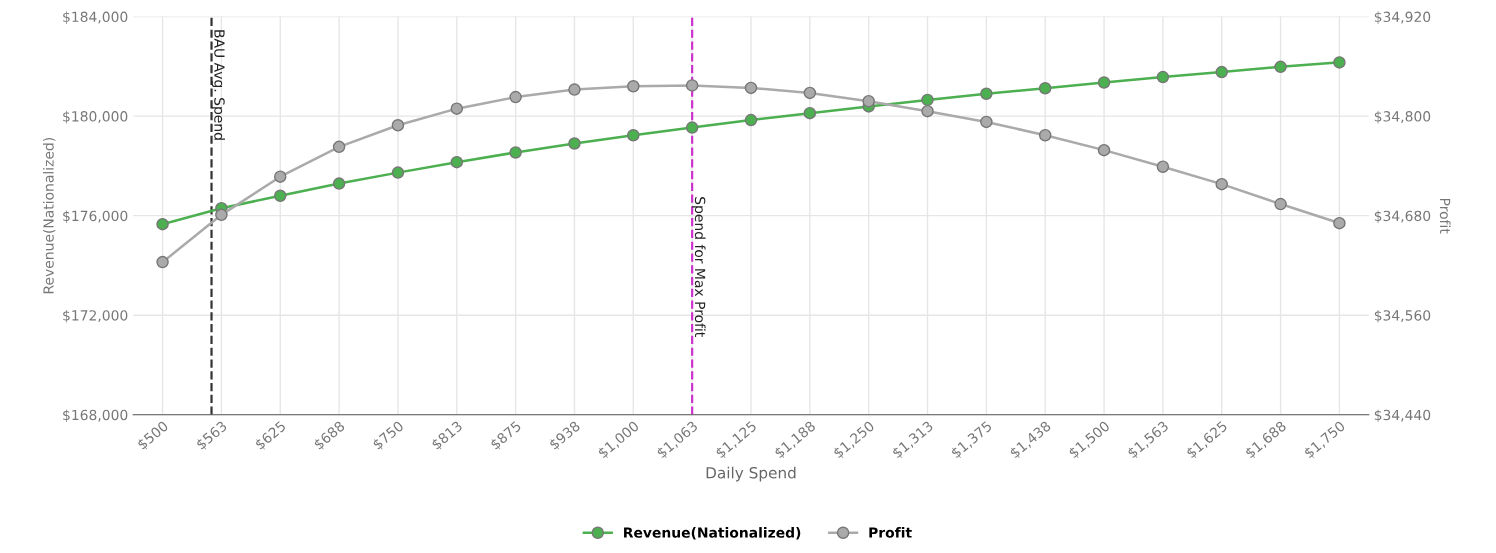  What do you see at coordinates (1402, 117) in the screenshot?
I see `y2-tick-label: $34,800` at bounding box center [1402, 117].